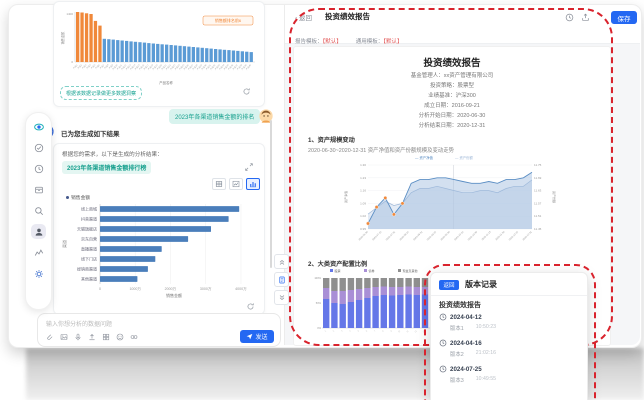 This screenshot has height=400, width=644. Describe the element at coordinates (424, 157) in the screenshot. I see `svg-text: — 资产净值` at that location.